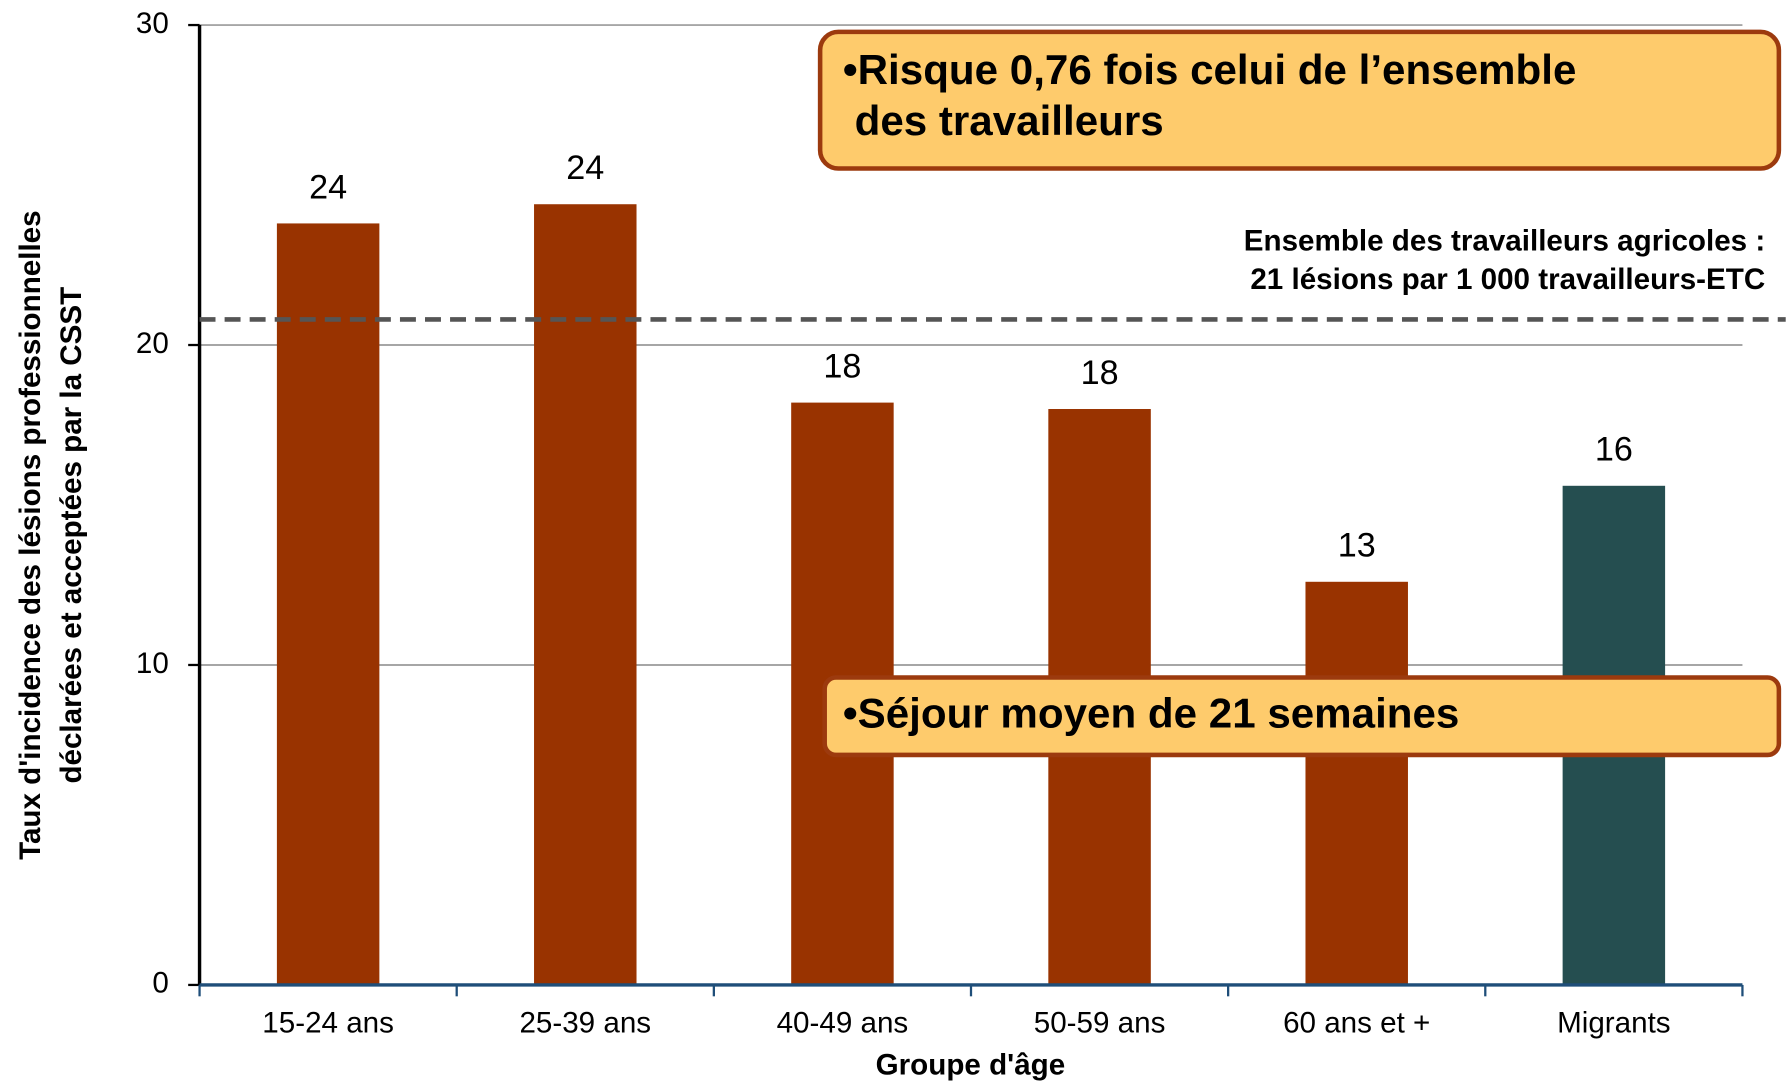 This screenshot has height=1084, width=1786. I want to click on reference-label: 21 lésions par 1 000 travailleurs-ETC, so click(1507, 279).